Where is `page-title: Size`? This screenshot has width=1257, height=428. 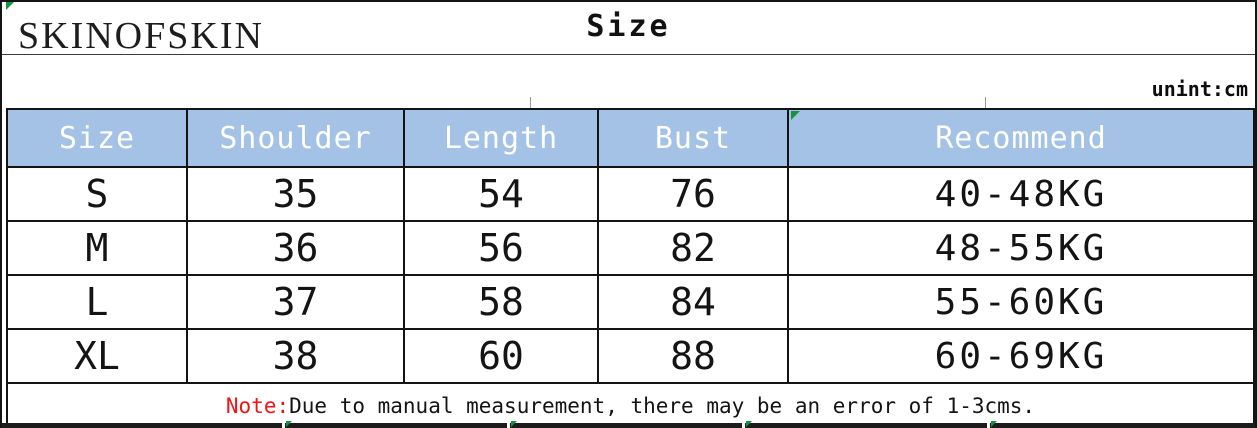 page-title: Size is located at coordinates (628, 26).